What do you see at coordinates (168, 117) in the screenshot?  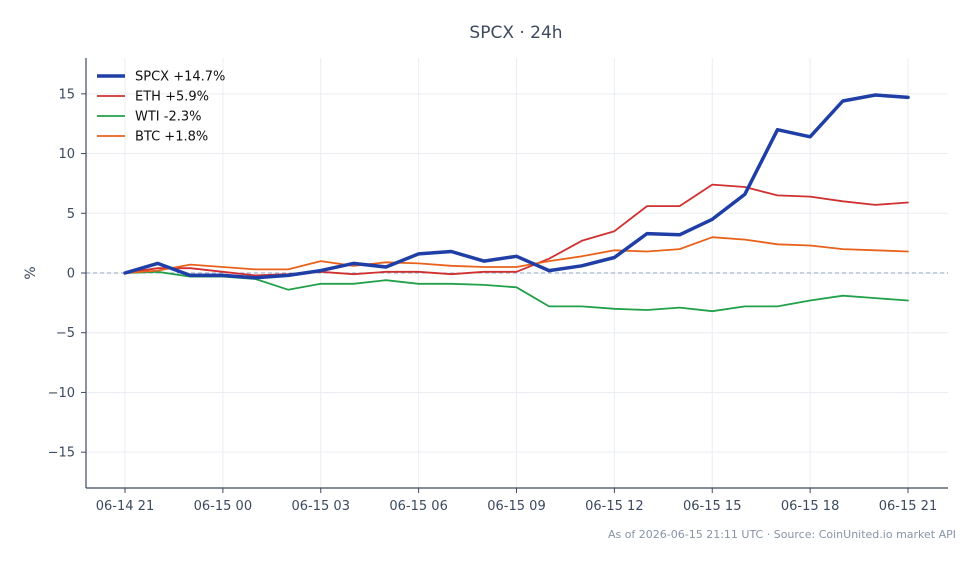 I see `legend-label: WTI -2.3%` at bounding box center [168, 117].